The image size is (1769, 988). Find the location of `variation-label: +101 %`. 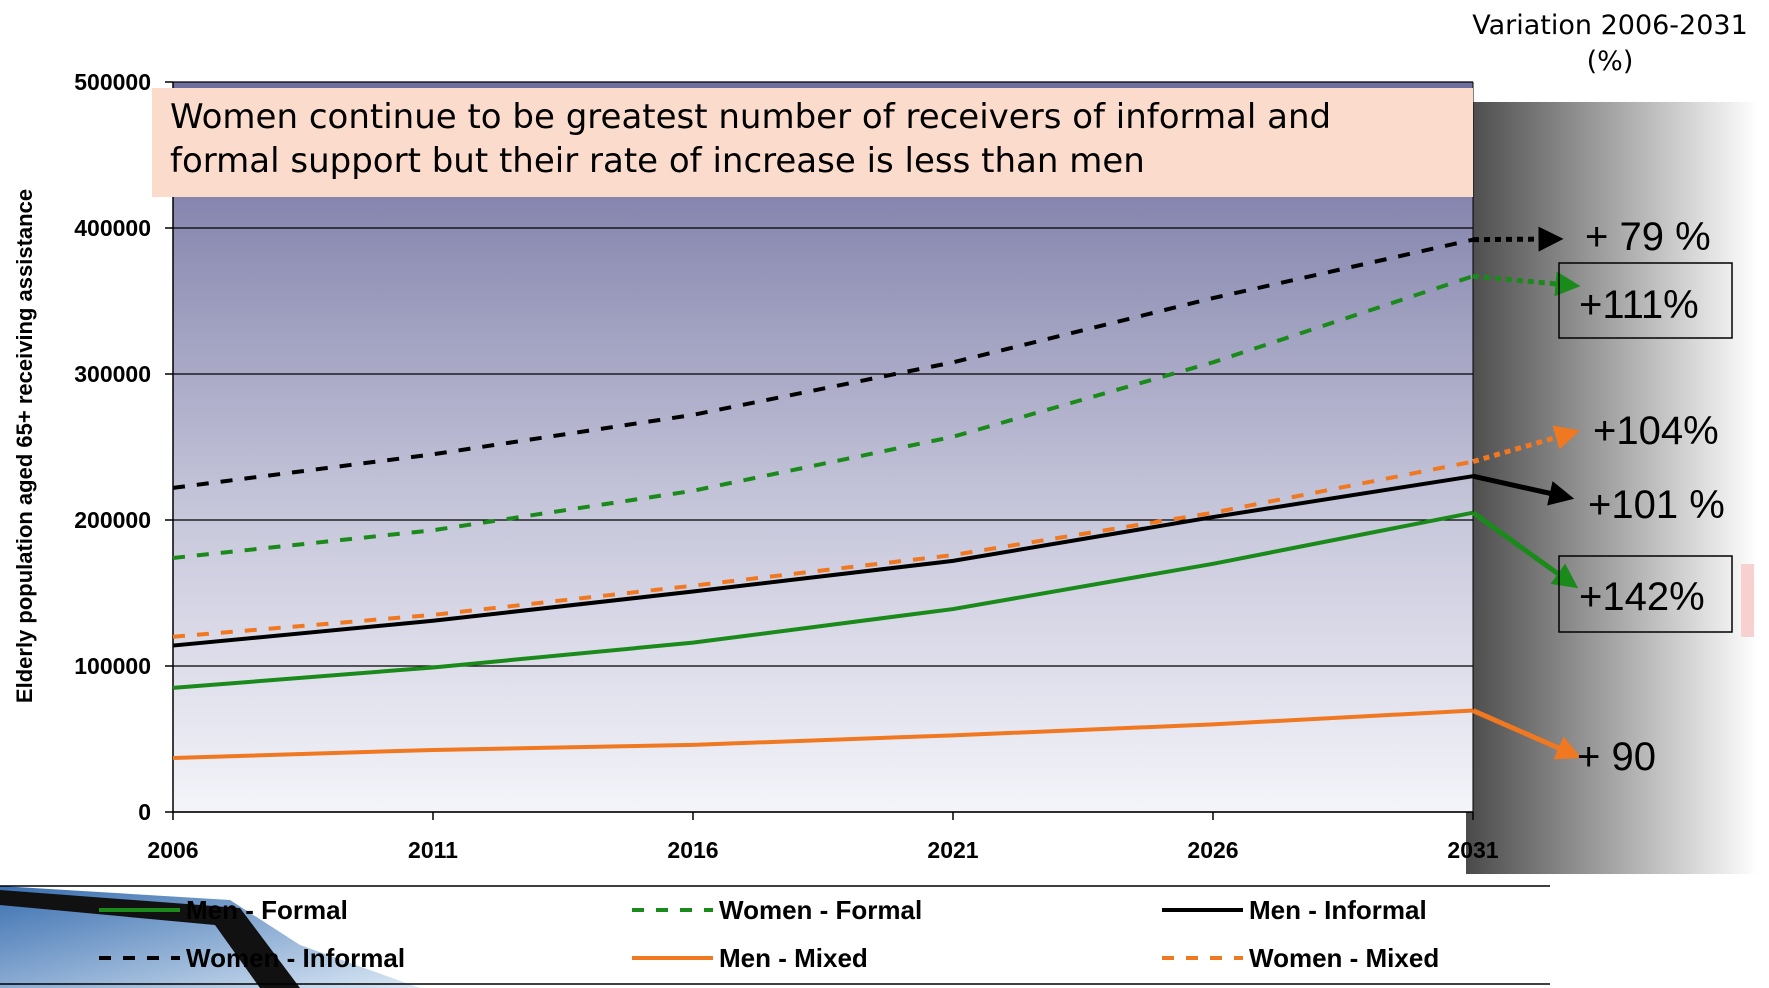

variation-label: +101 % is located at coordinates (1656, 505).